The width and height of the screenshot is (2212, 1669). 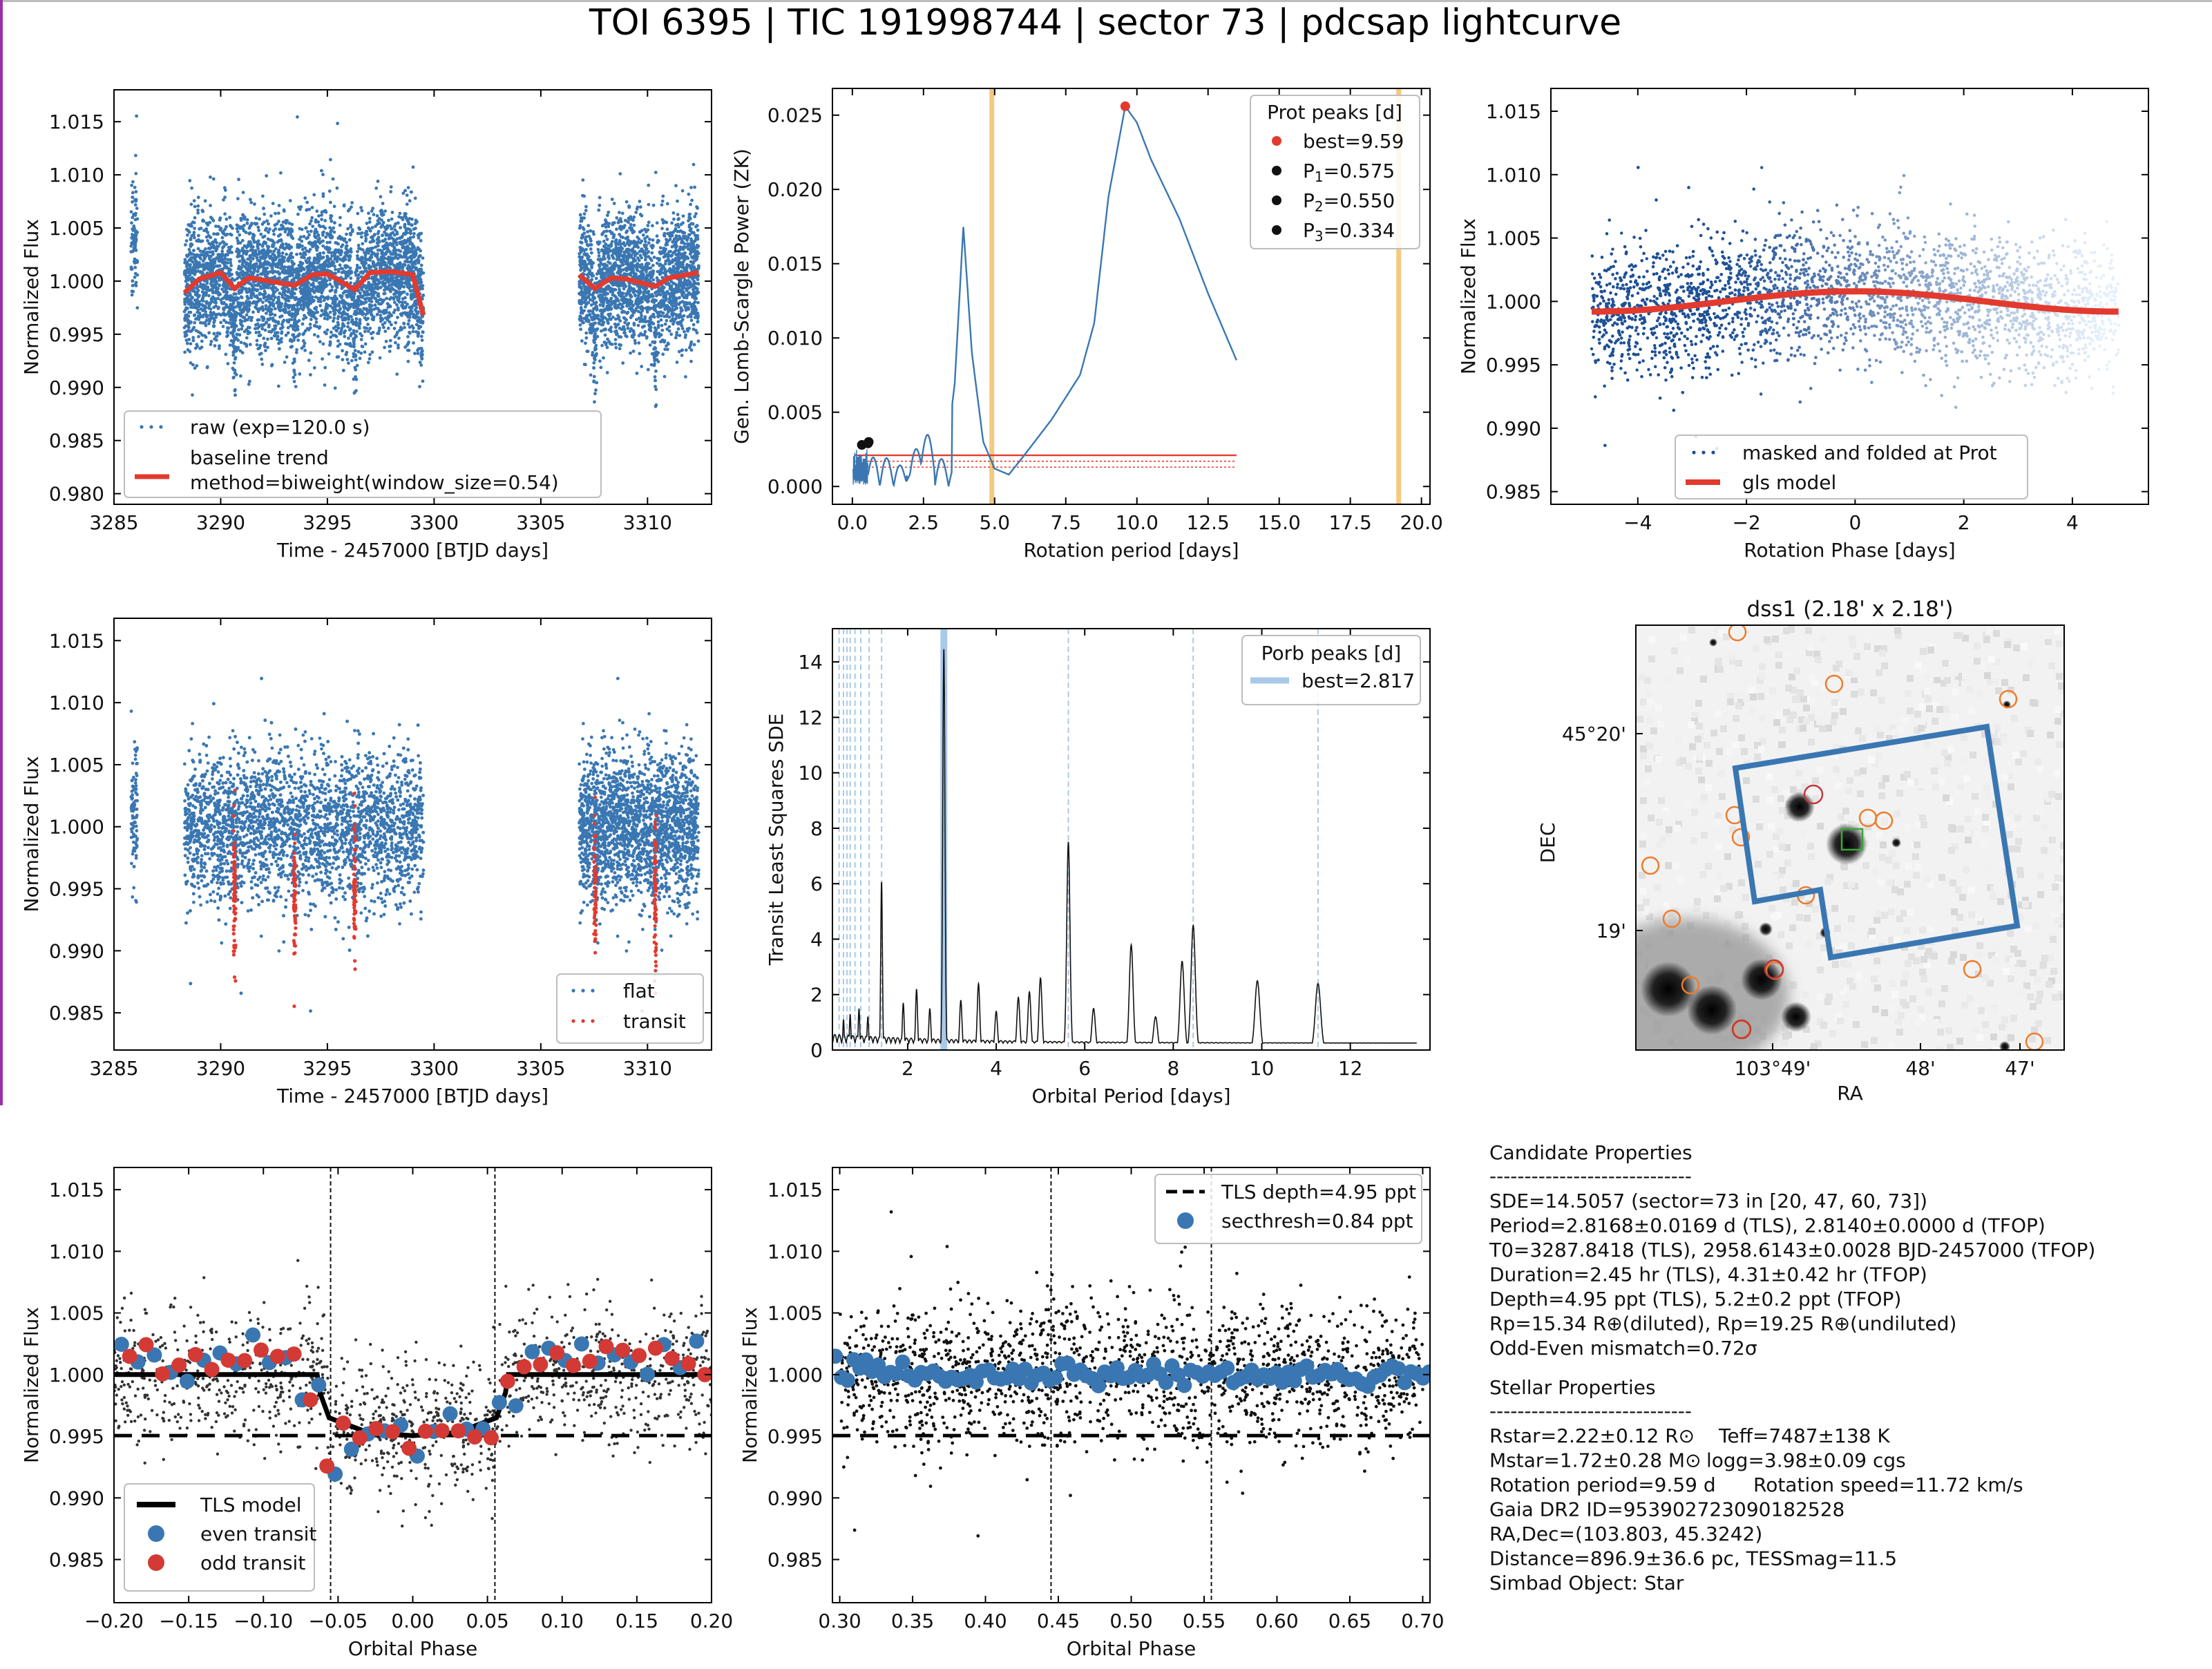 What do you see at coordinates (795, 413) in the screenshot?
I see `y-tick-label: 0.005` at bounding box center [795, 413].